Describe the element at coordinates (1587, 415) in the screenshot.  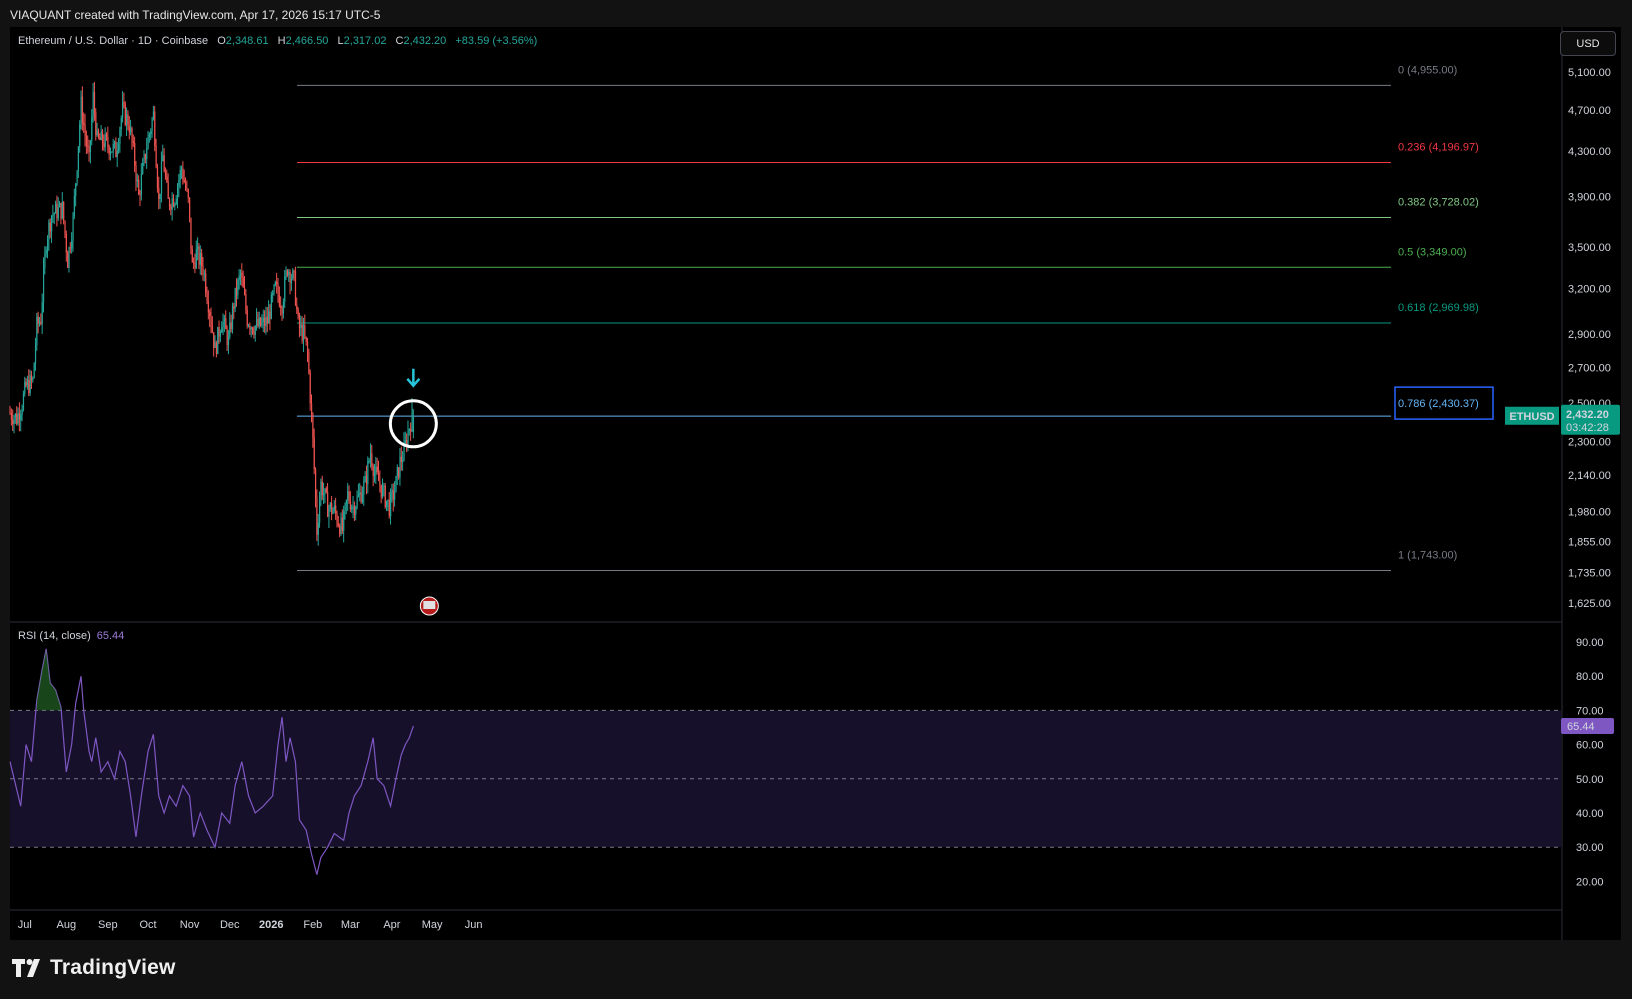
I see `price-tag-value: 2,432.20` at that location.